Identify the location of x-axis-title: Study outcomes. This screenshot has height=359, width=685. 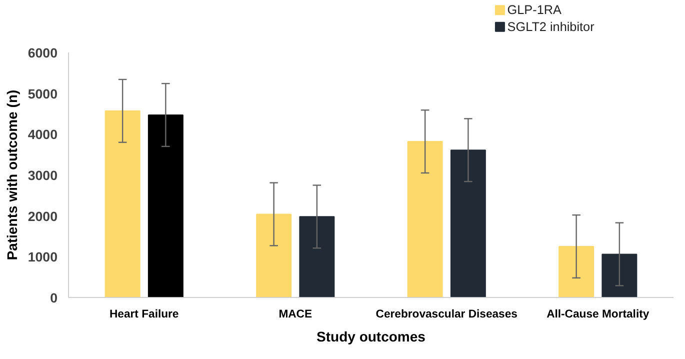
(371, 336).